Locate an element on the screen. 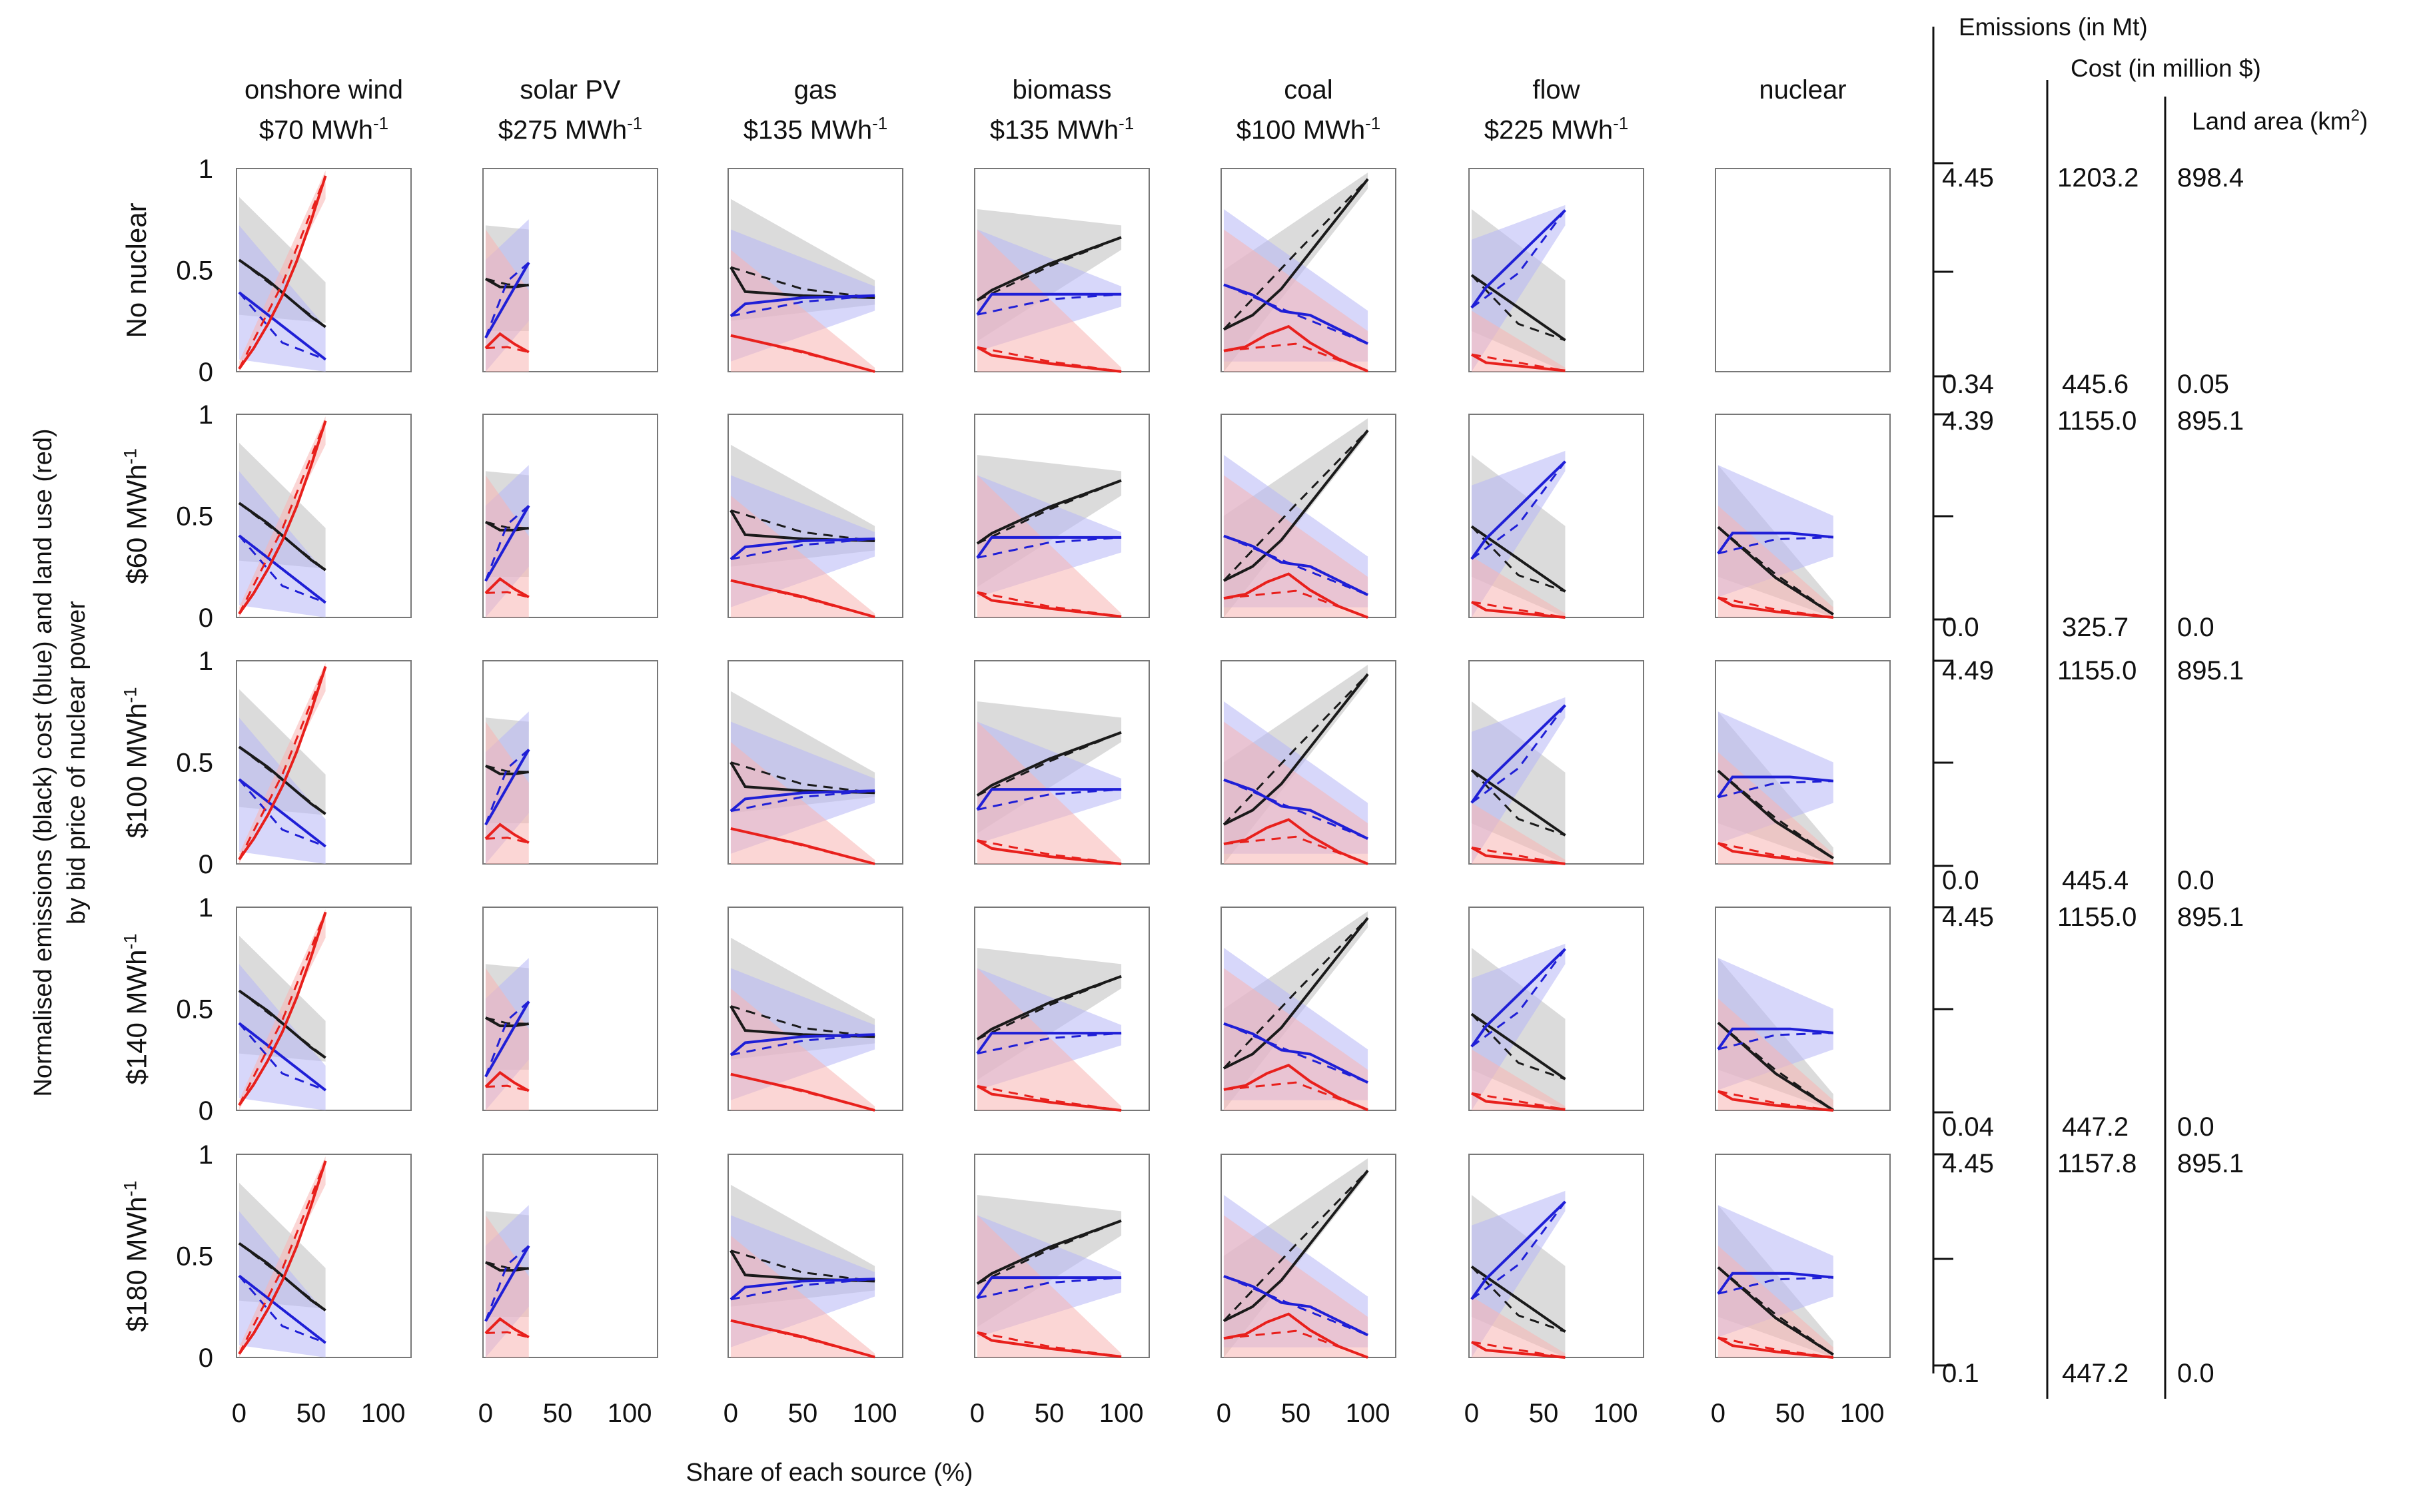 The height and width of the screenshot is (1512, 2425). cost-max: 1157.8 is located at coordinates (2097, 1164).